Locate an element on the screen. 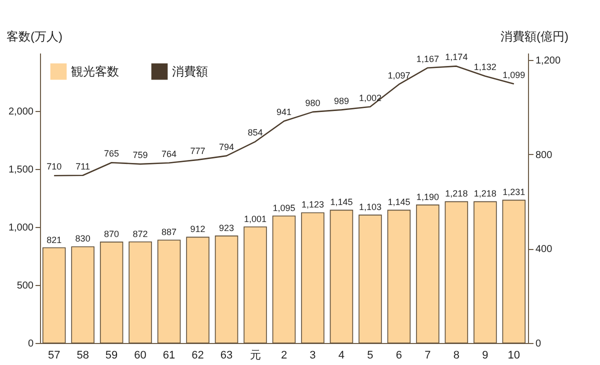 The width and height of the screenshot is (600, 365). y-tick-label: 500 is located at coordinates (25, 286).